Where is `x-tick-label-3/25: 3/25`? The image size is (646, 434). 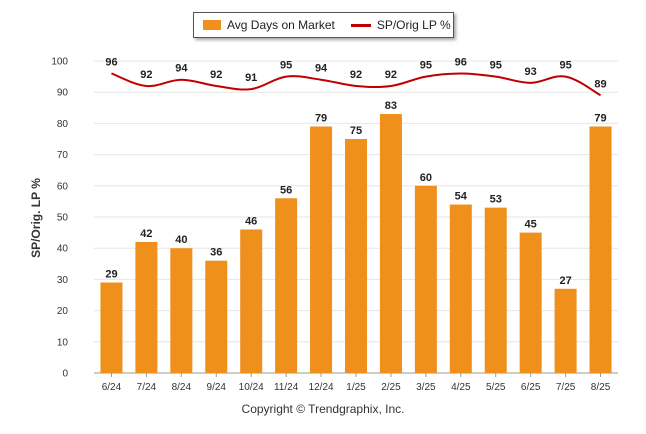 x-tick-label-3/25: 3/25 is located at coordinates (426, 387).